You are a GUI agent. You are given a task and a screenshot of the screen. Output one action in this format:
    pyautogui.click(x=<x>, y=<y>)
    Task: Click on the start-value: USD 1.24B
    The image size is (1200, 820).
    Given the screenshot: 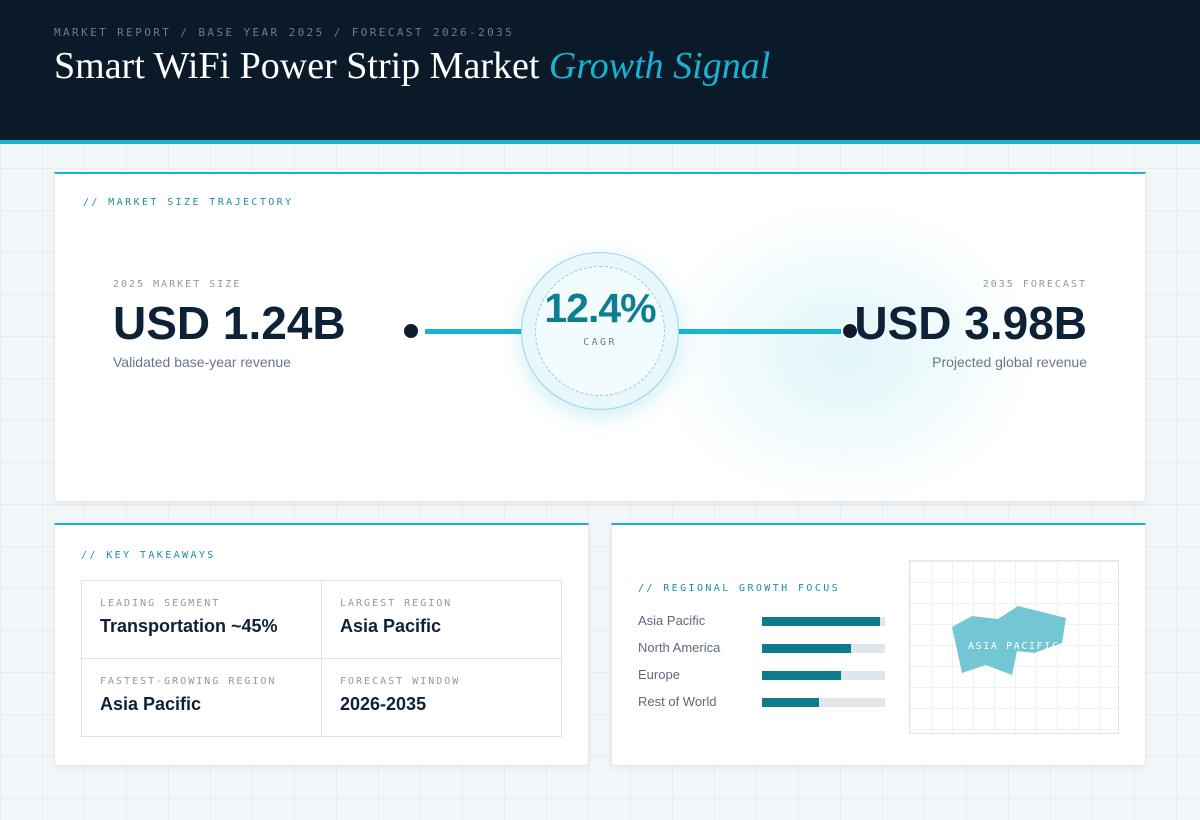 What is the action you would take?
    pyautogui.click(x=229, y=323)
    